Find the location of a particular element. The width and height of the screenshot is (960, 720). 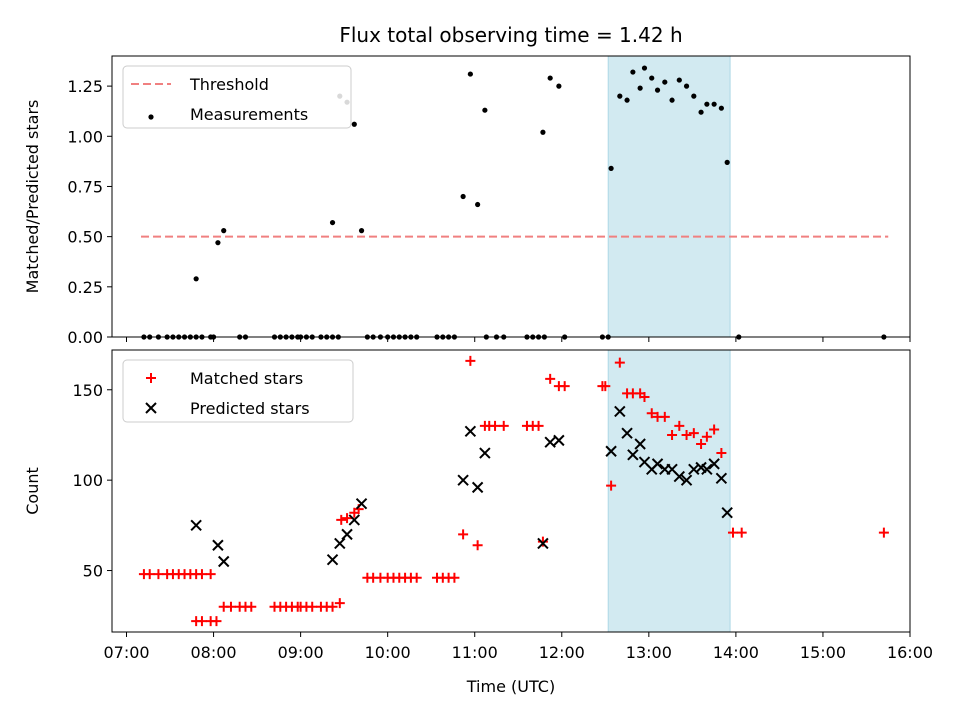

x-tick-label: 09:00 is located at coordinates (301, 652).